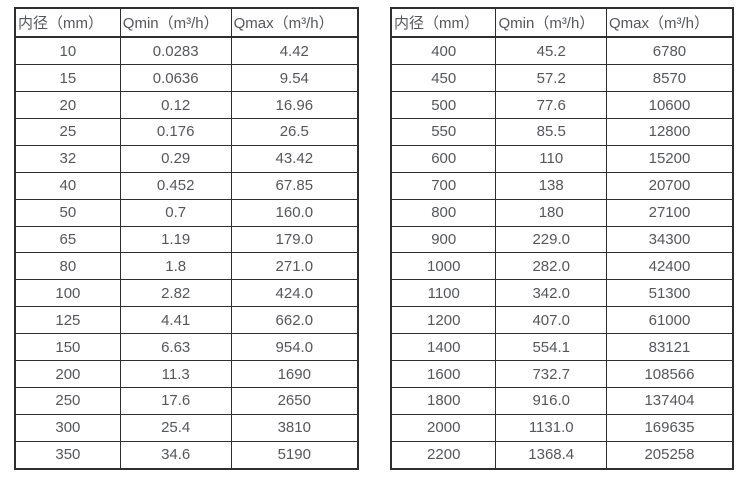 This screenshot has height=483, width=750. Describe the element at coordinates (669, 131) in the screenshot. I see `table-cell: 12800` at that location.